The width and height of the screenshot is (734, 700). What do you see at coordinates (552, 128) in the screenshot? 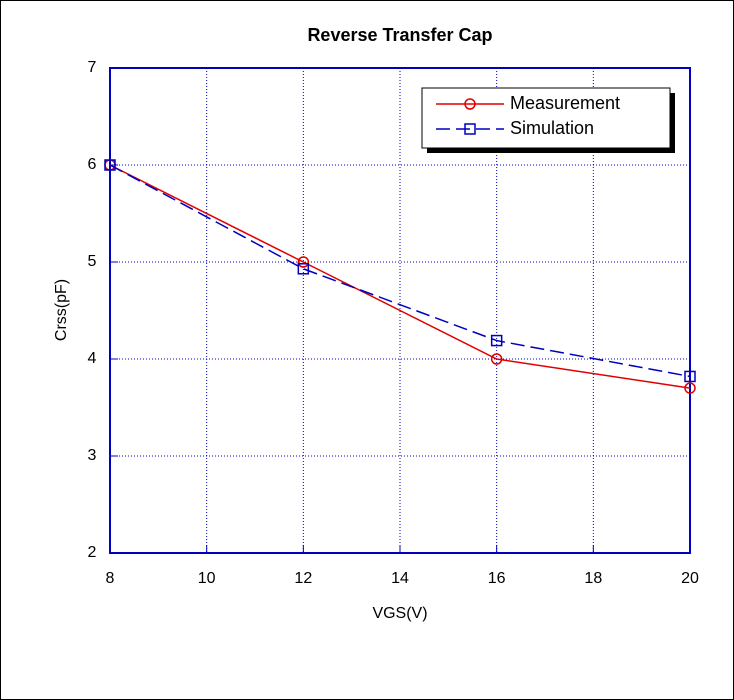
I see `legend-label: Simulation` at bounding box center [552, 128].